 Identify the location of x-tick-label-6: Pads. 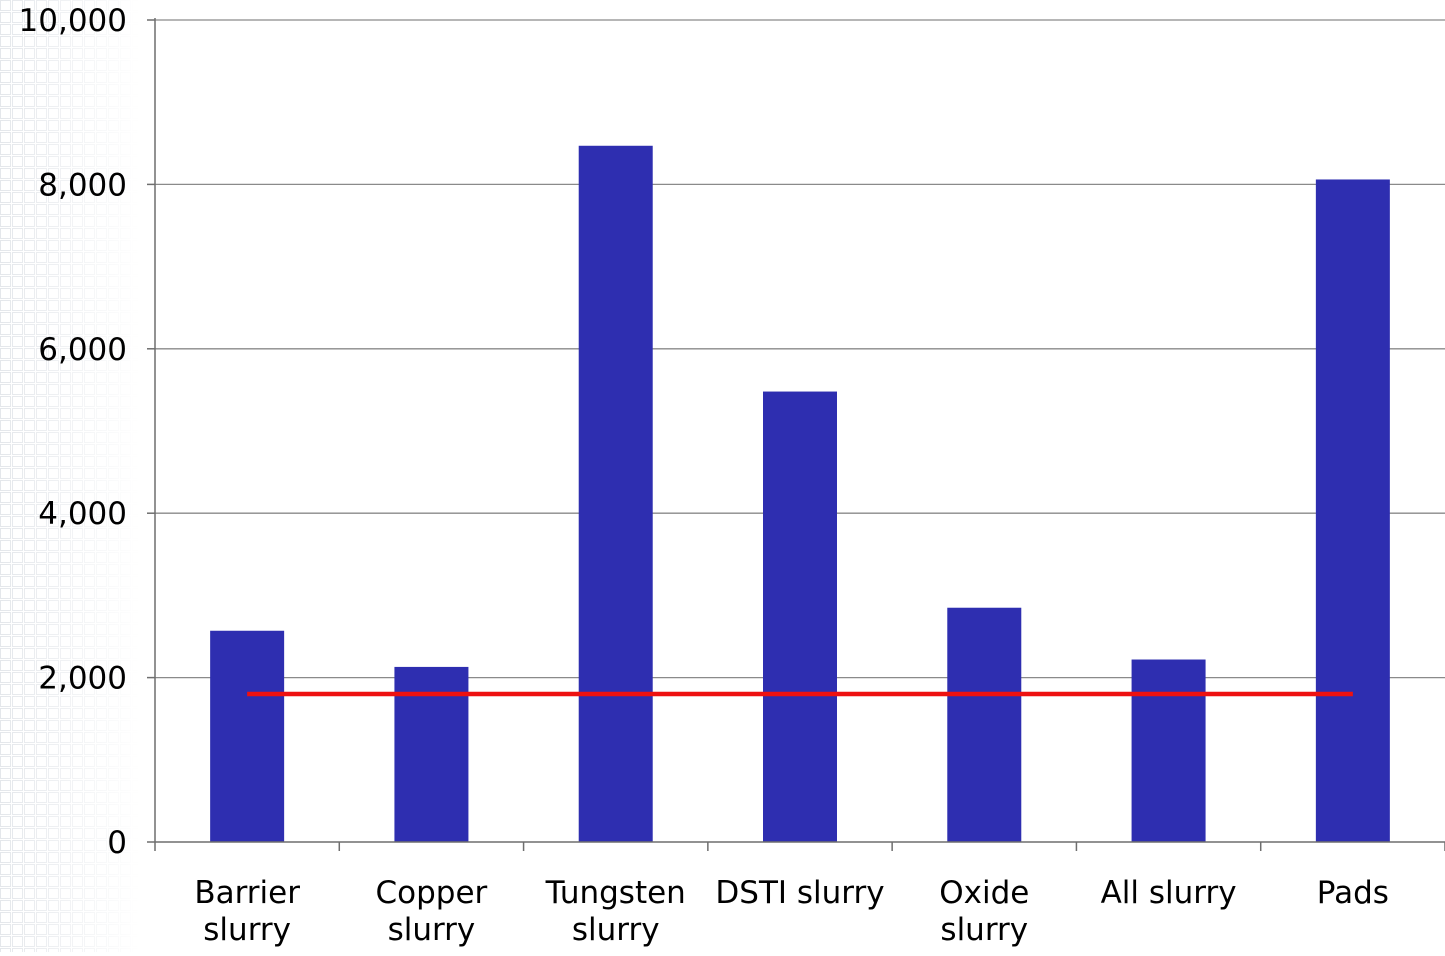
(1353, 893).